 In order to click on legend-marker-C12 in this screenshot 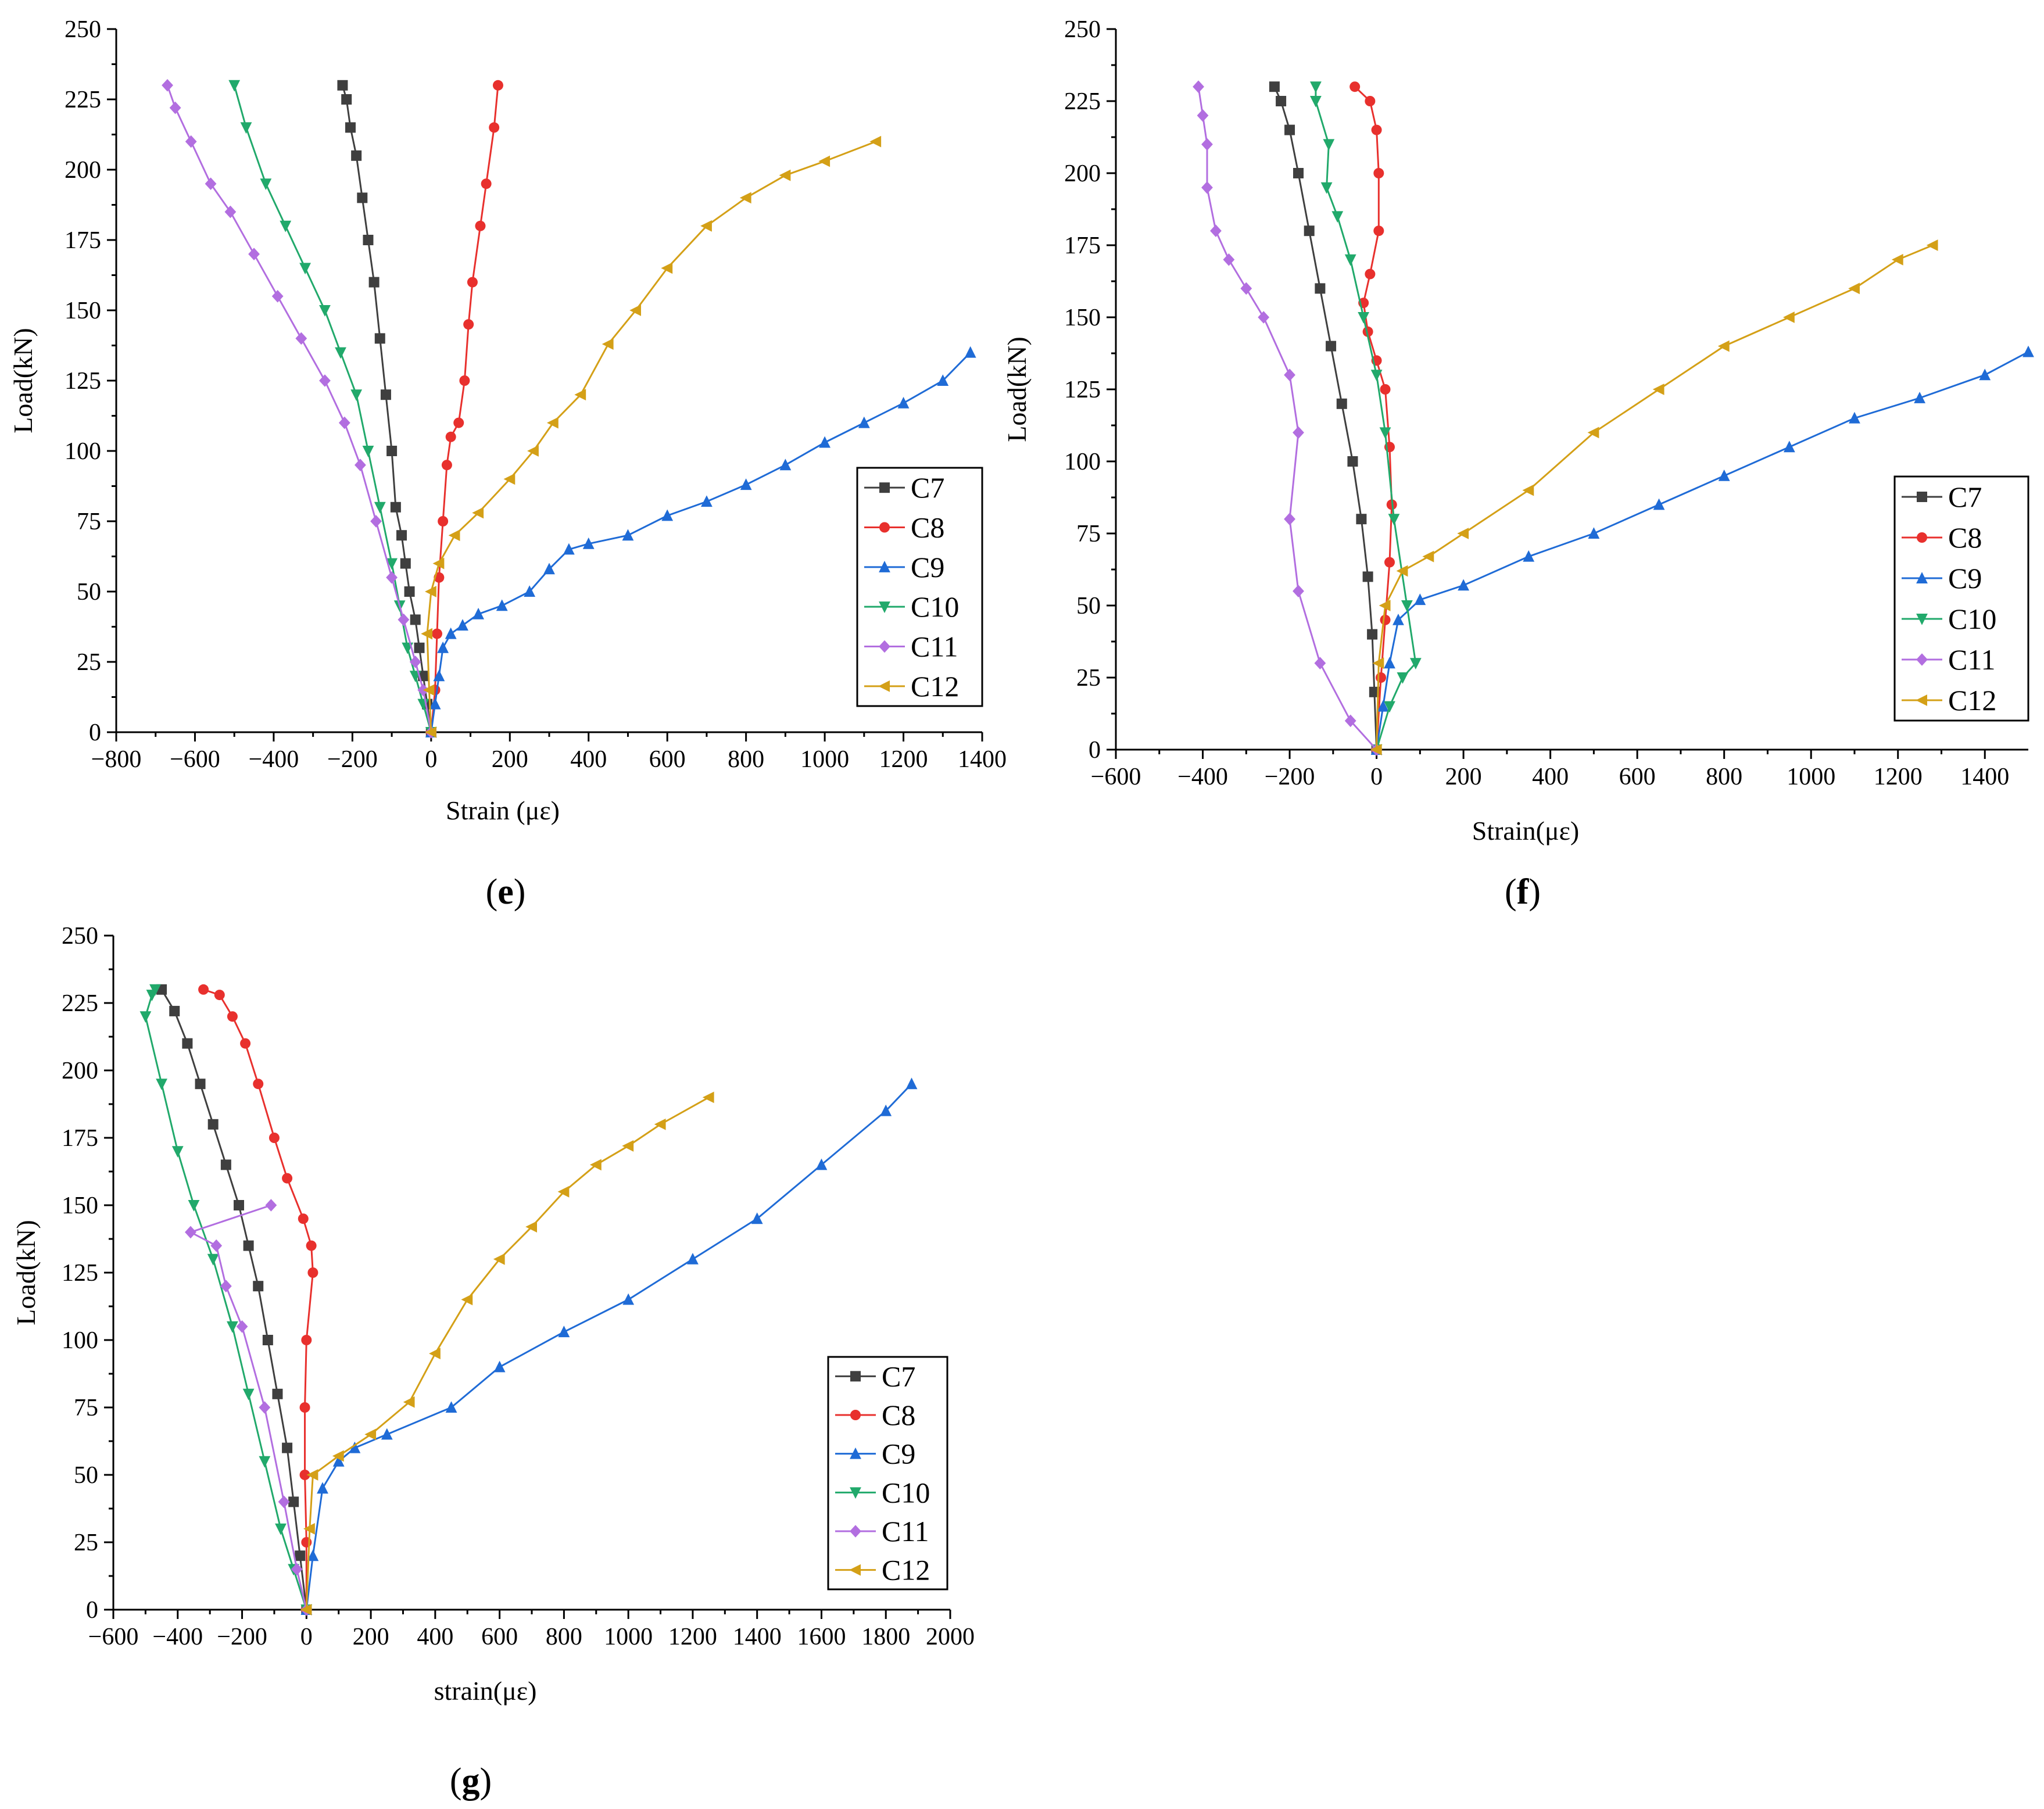, I will do `click(884, 686)`.